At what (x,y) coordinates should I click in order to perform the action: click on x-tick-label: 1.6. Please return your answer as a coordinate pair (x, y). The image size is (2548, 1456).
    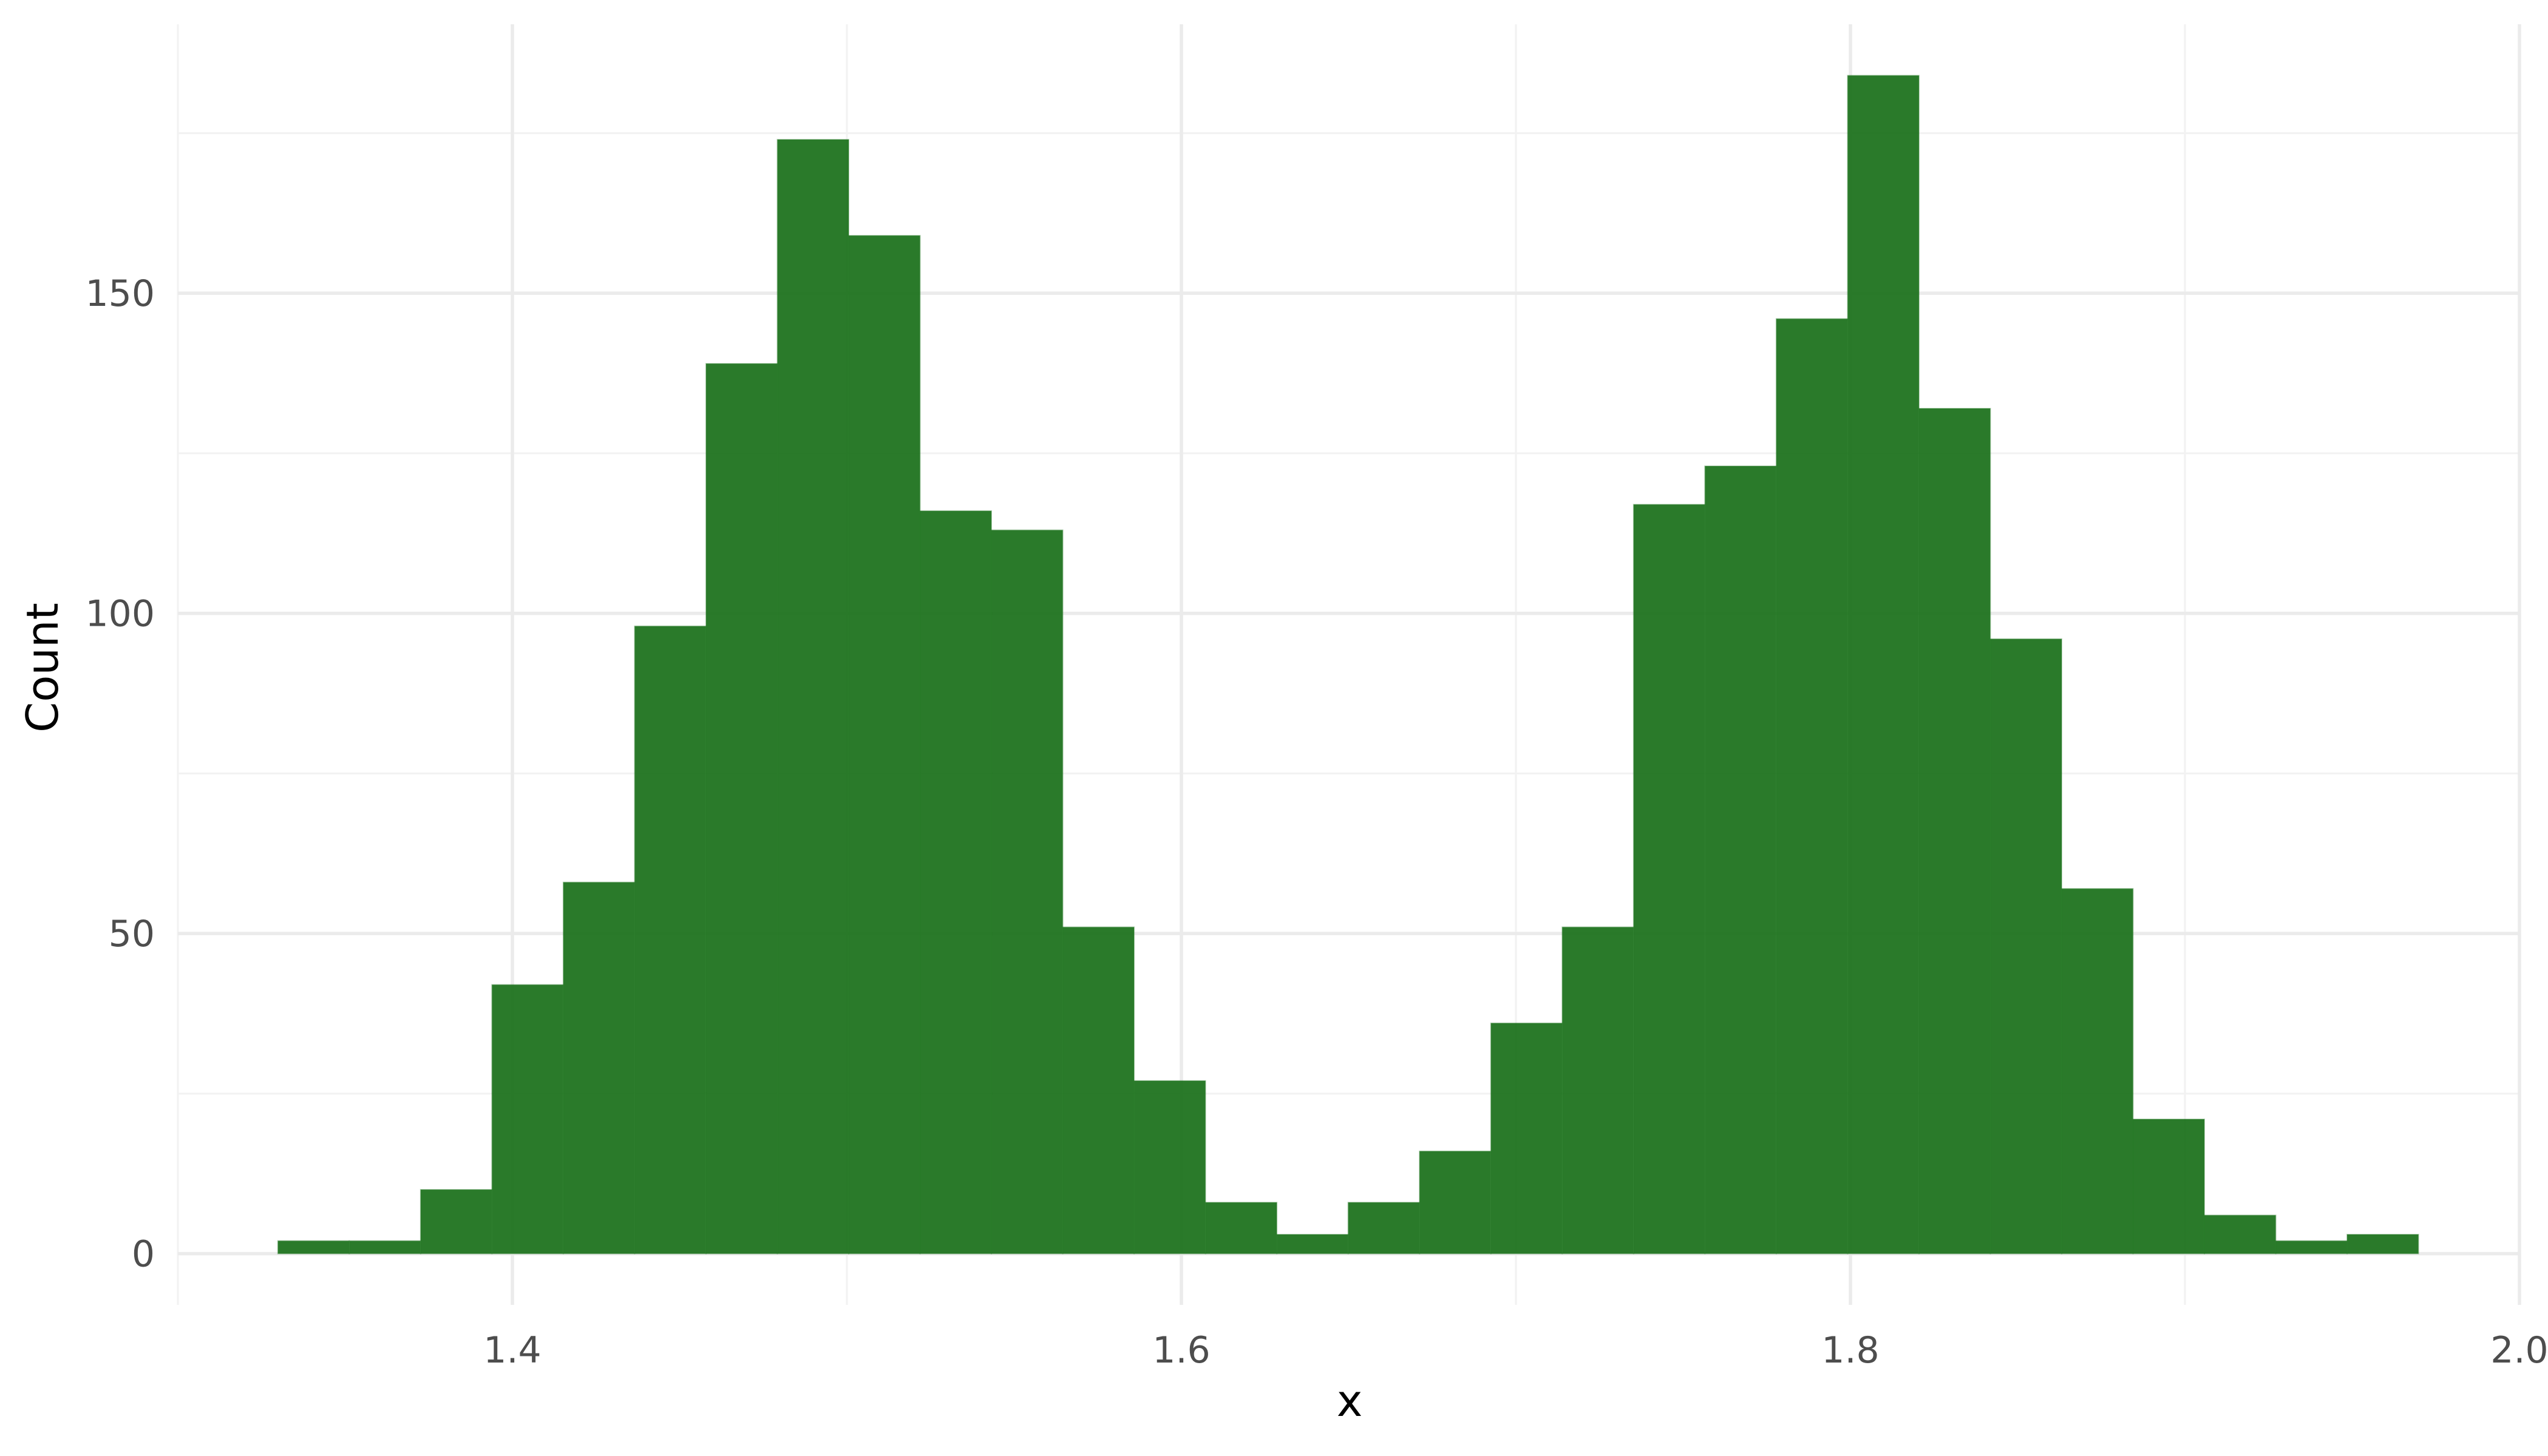
    Looking at the image, I should click on (1181, 1350).